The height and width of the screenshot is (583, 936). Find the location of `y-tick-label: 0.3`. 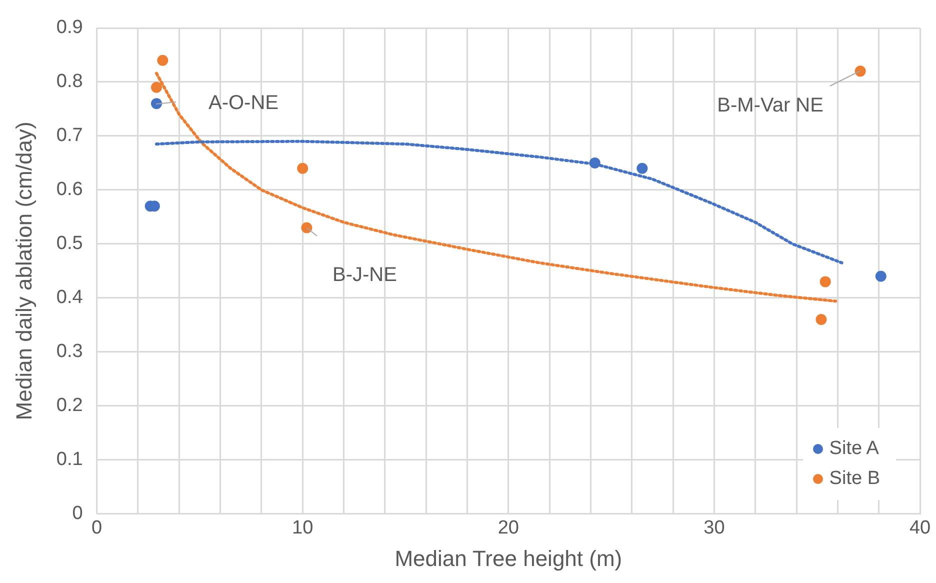

y-tick-label: 0.3 is located at coordinates (69, 351).